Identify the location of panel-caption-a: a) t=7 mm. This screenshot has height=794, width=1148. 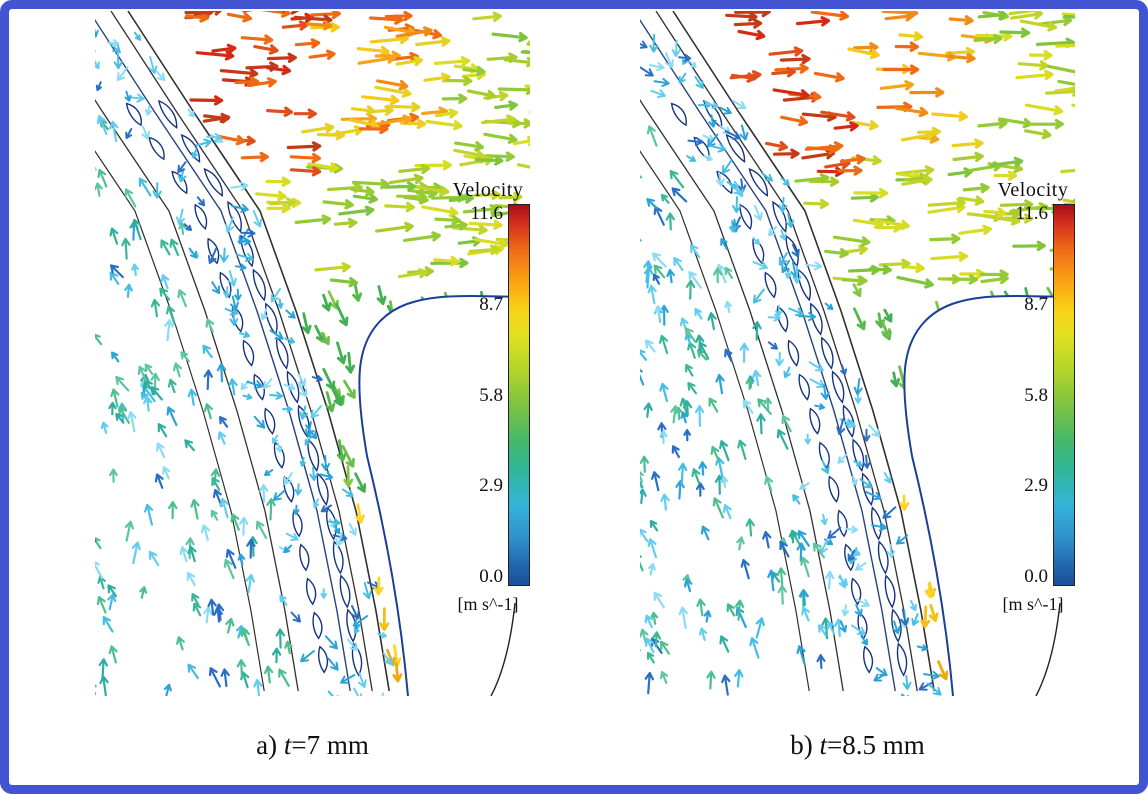
(312, 745).